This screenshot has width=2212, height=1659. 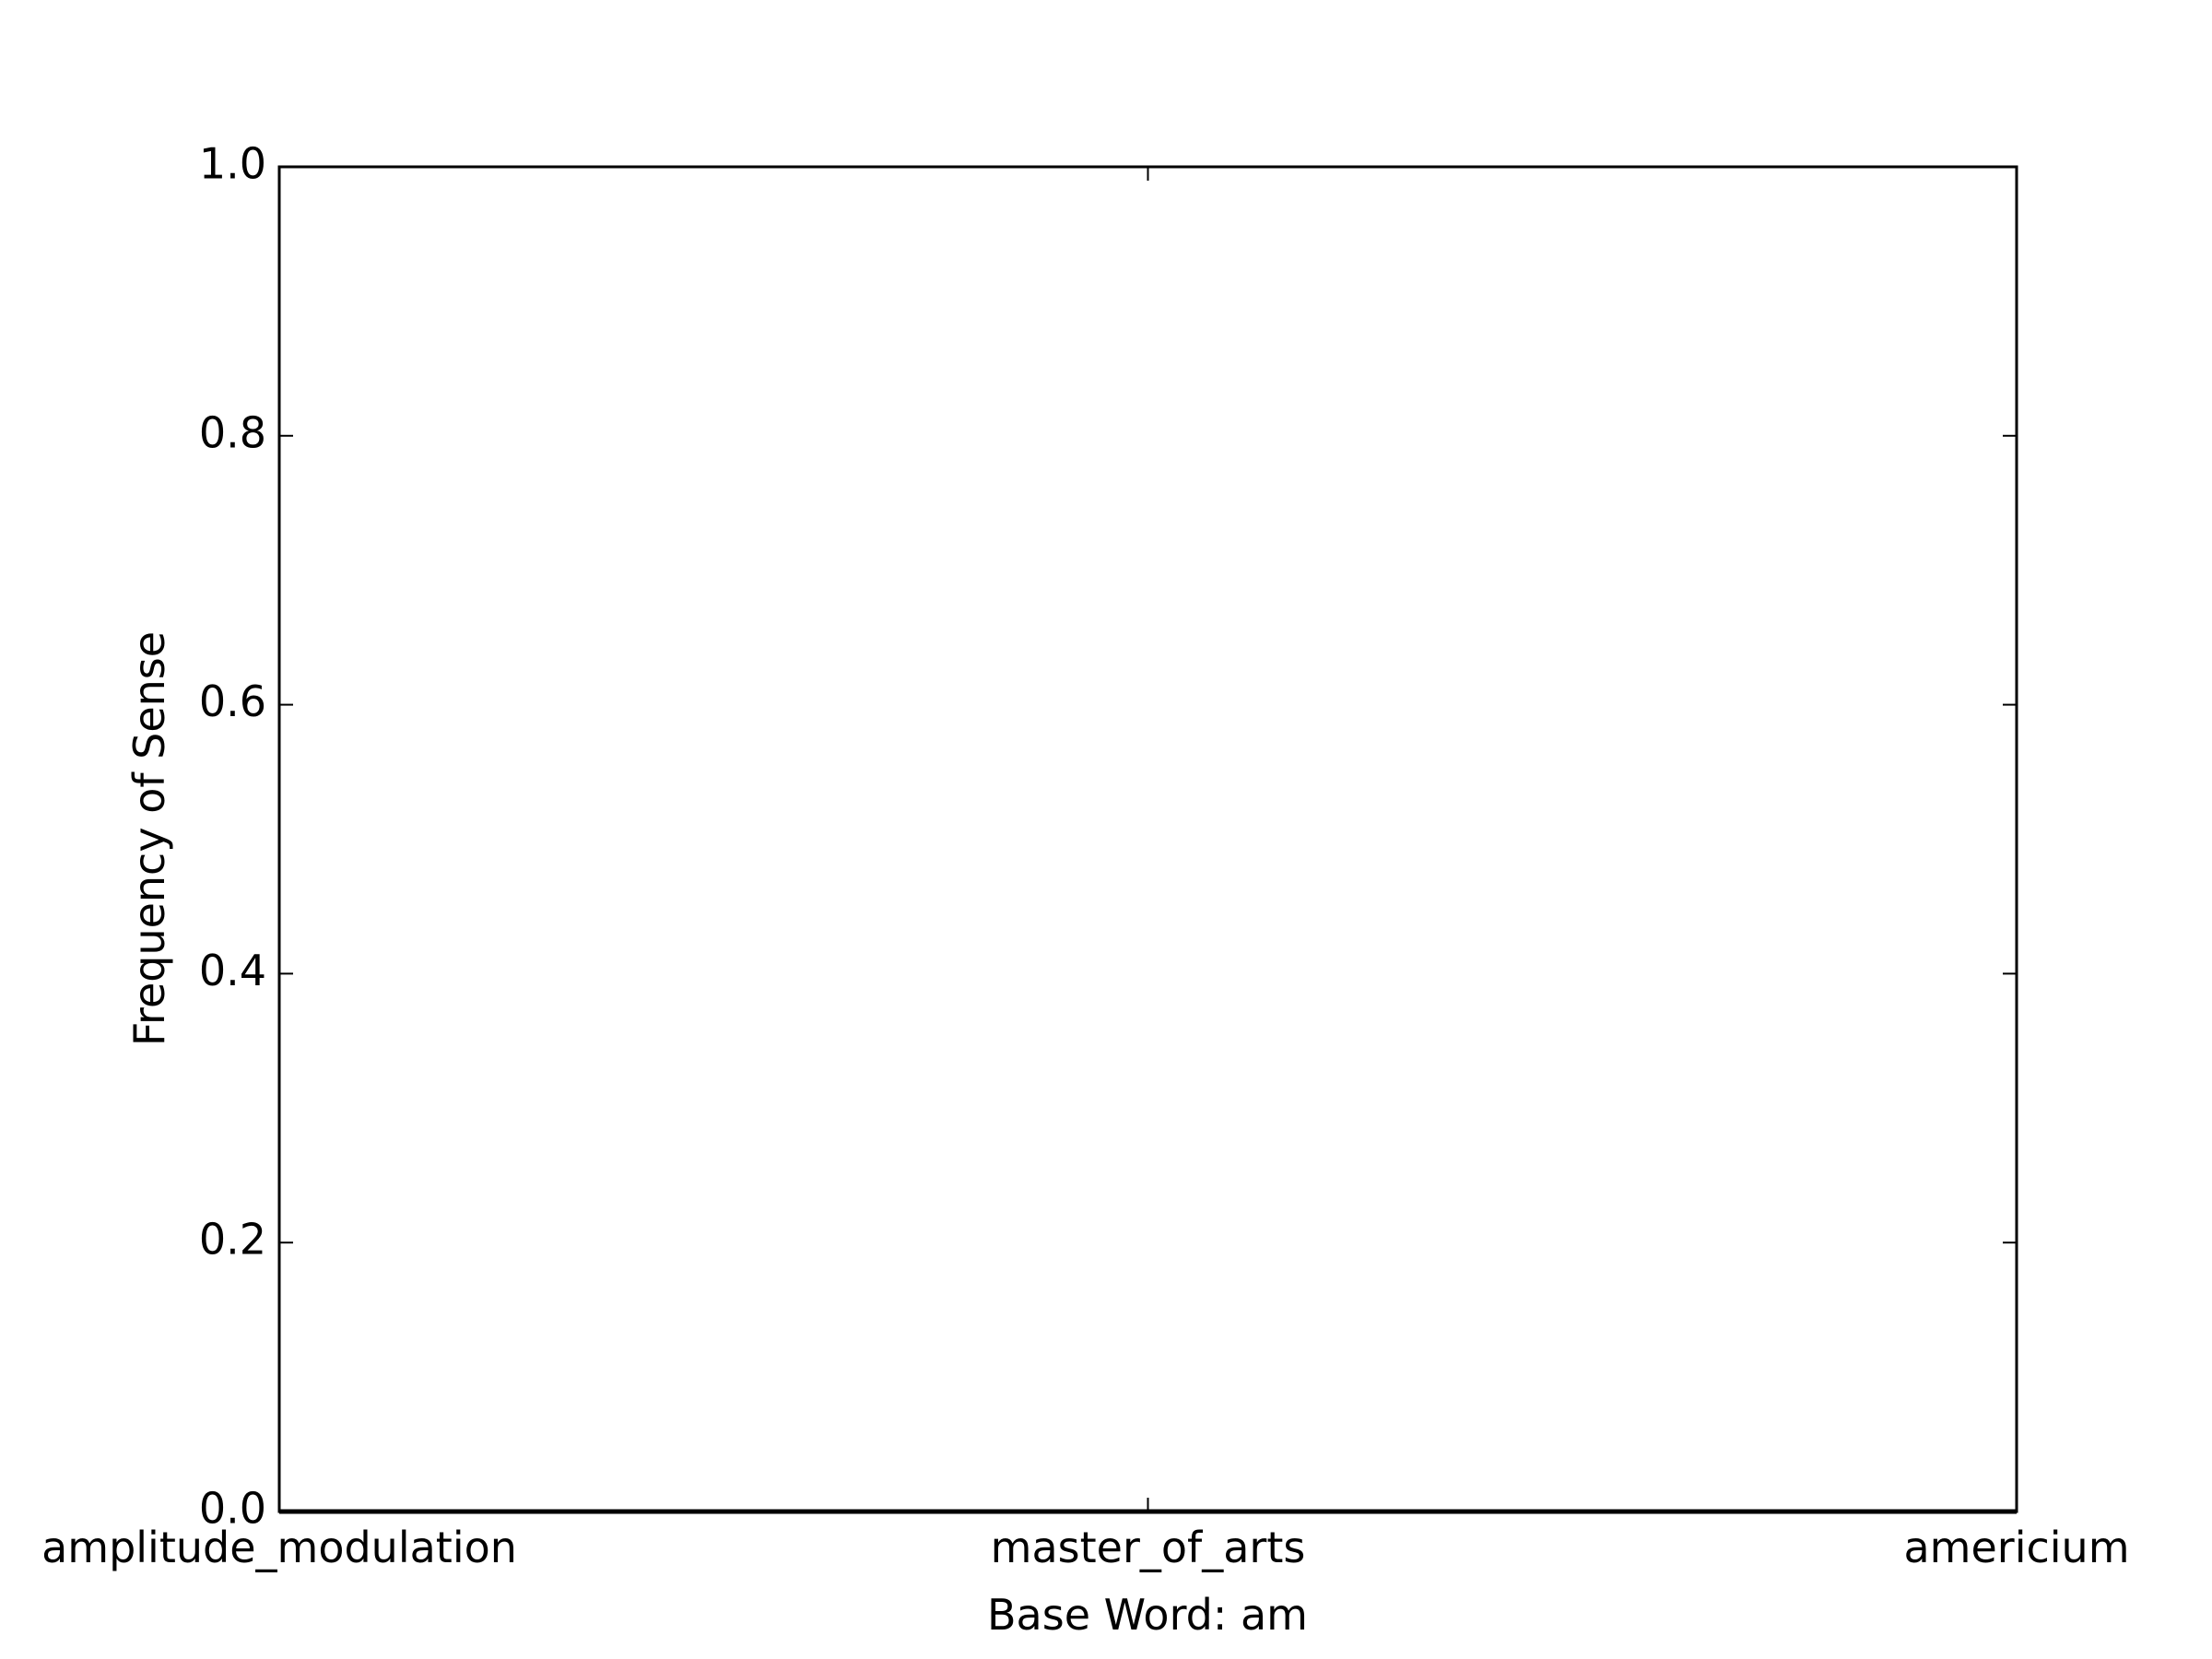 What do you see at coordinates (232, 701) in the screenshot?
I see `y-tick-label: 0.6` at bounding box center [232, 701].